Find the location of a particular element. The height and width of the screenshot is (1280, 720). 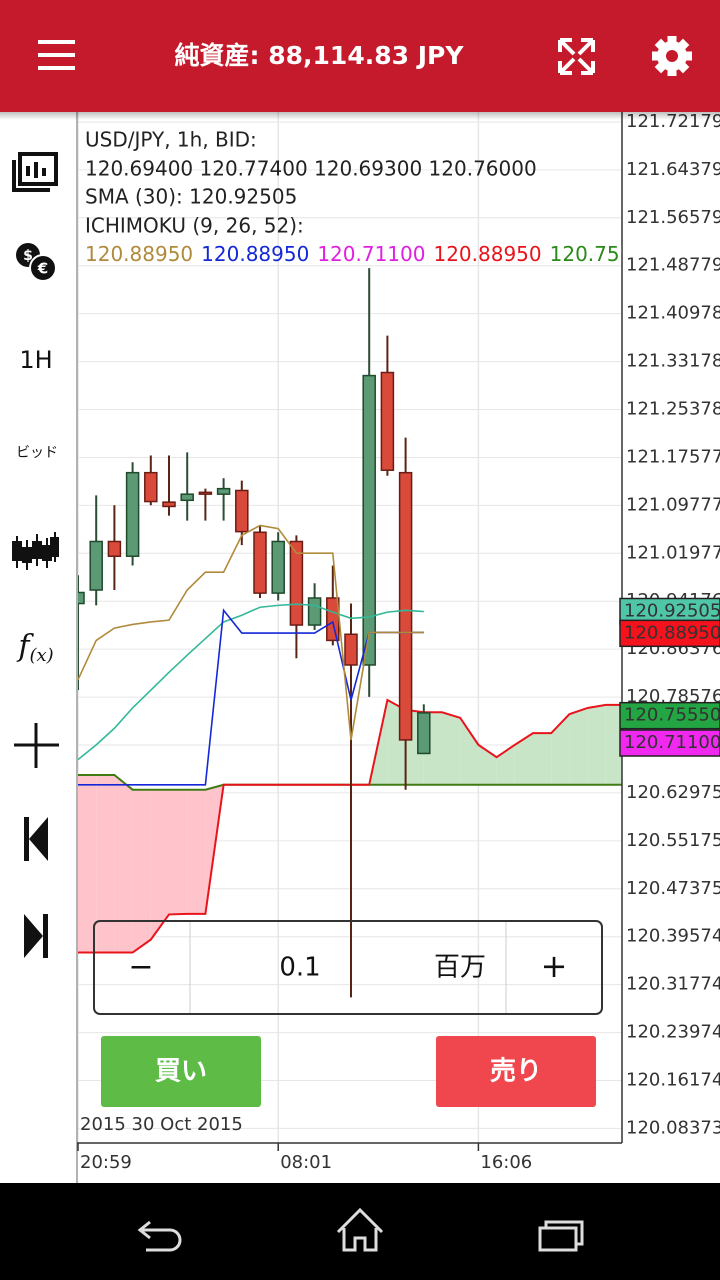

icon-bars is located at coordinates (36, 170).